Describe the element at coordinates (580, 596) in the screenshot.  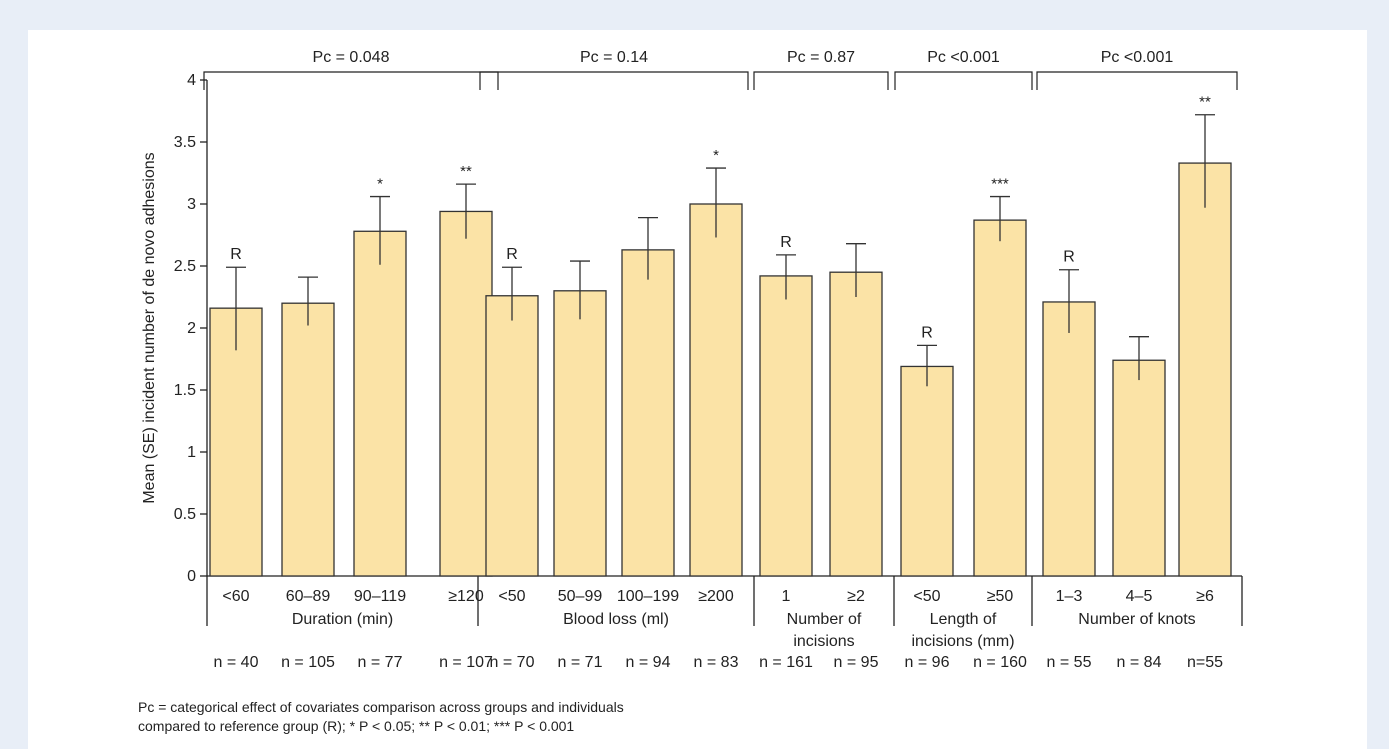
I see `category-label: 50–99` at that location.